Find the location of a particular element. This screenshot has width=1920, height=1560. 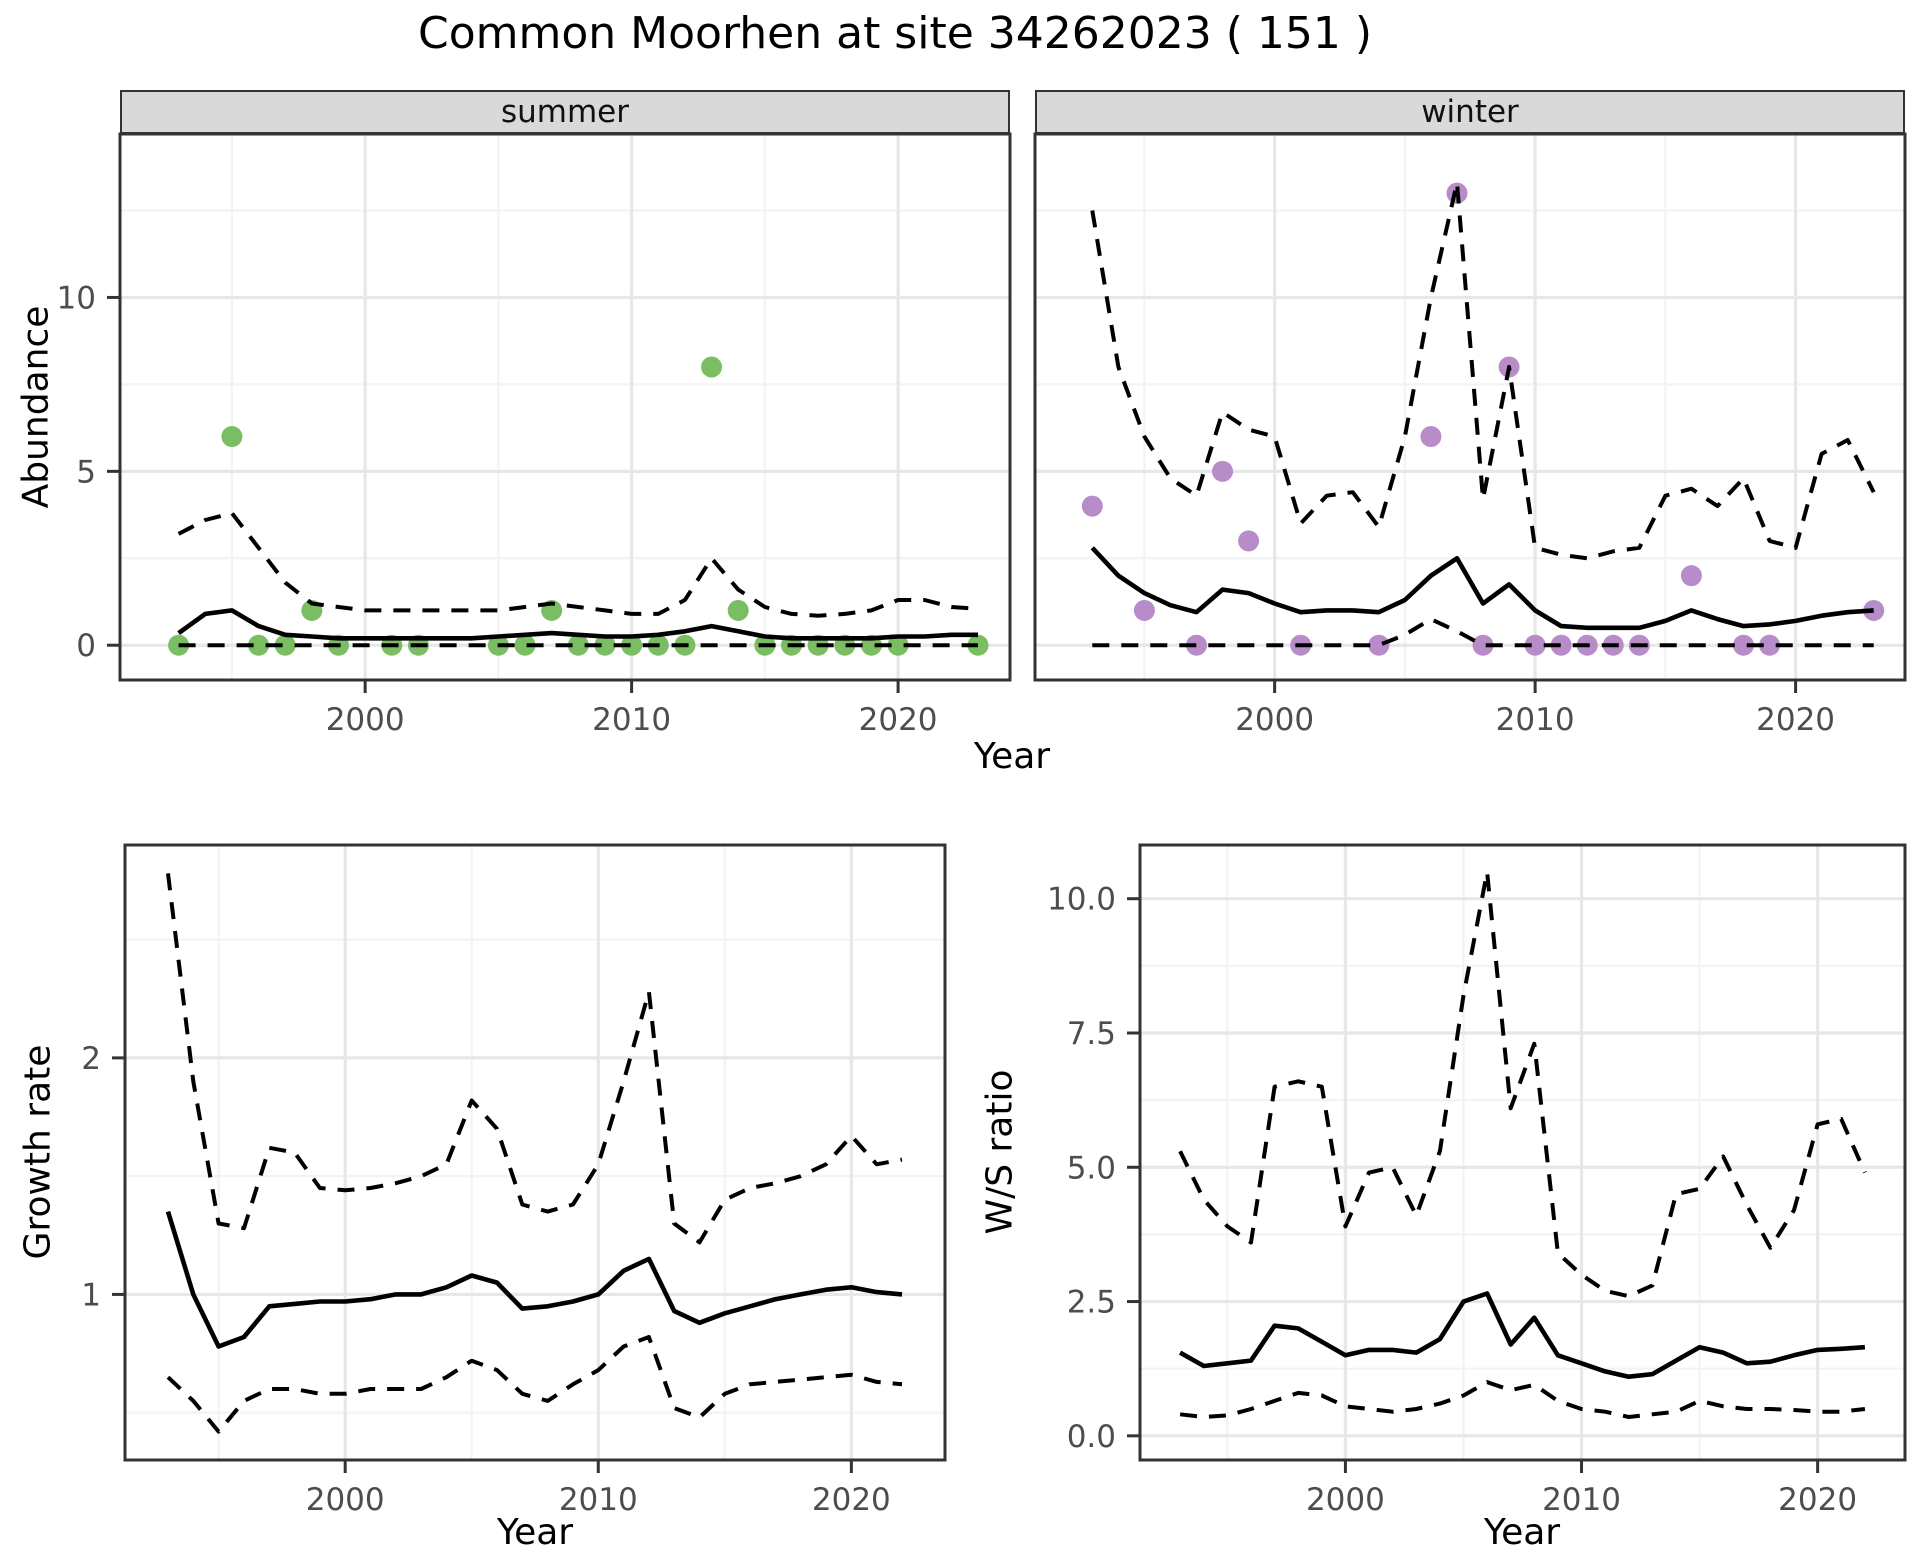

facet-strip-summer: summer is located at coordinates (565, 112).